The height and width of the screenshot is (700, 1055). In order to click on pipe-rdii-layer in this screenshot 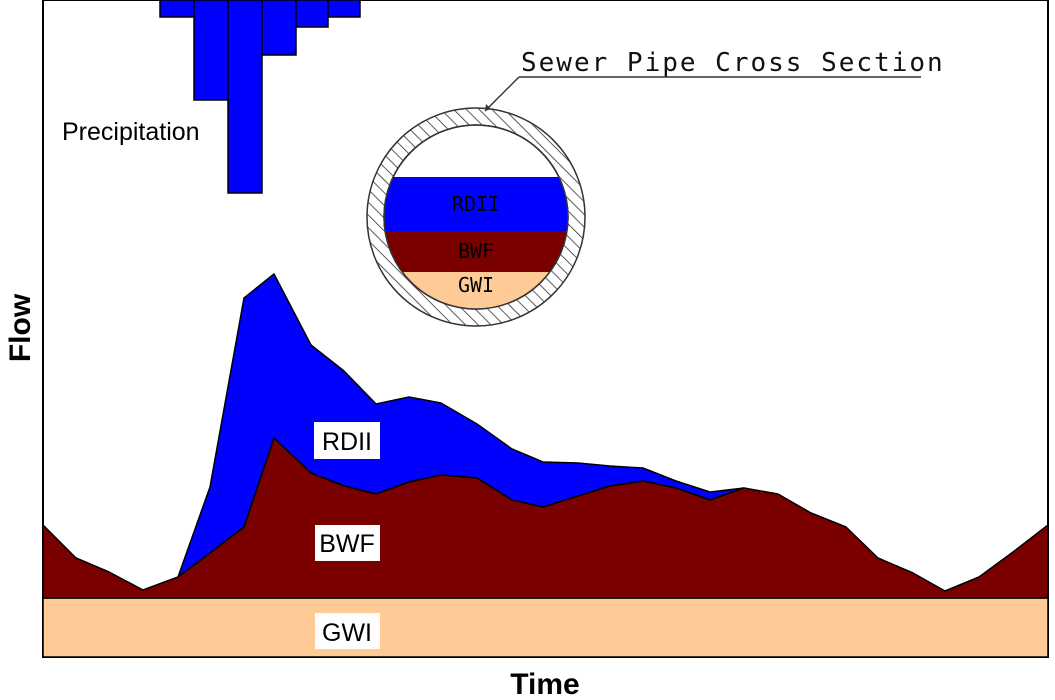, I will do `click(476, 204)`.